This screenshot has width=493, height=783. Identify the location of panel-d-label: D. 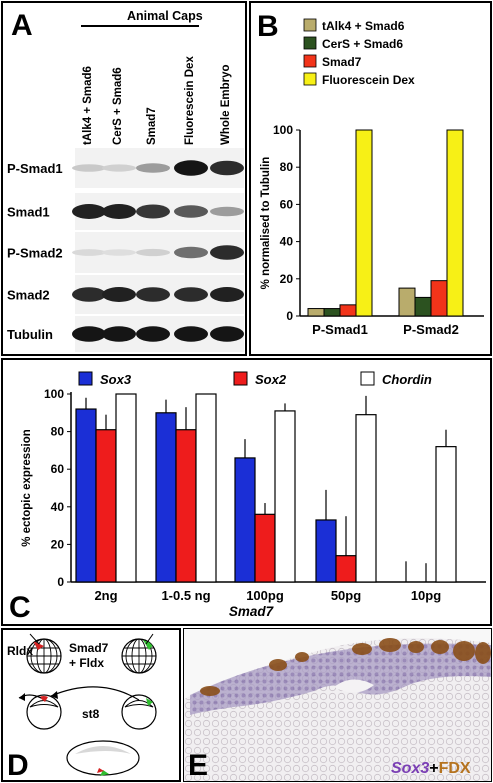
(18, 764).